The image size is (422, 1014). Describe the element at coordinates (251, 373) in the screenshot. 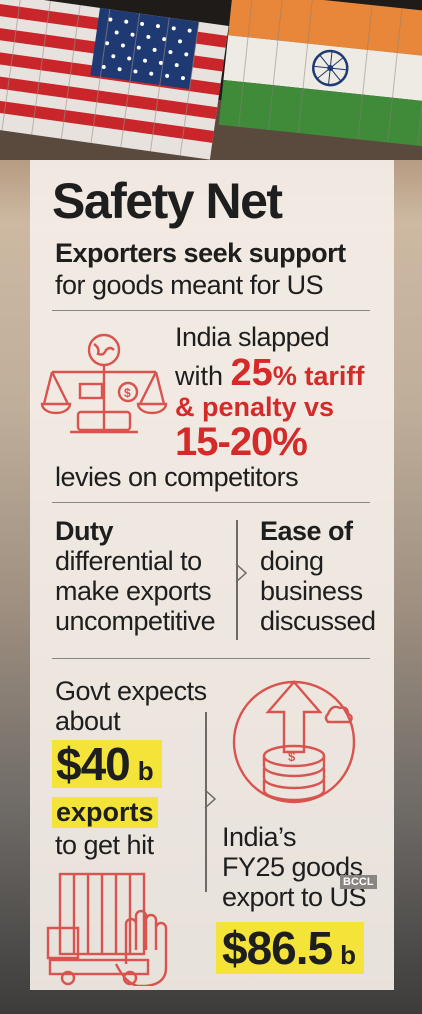

I see `tariff-pct: 25` at that location.